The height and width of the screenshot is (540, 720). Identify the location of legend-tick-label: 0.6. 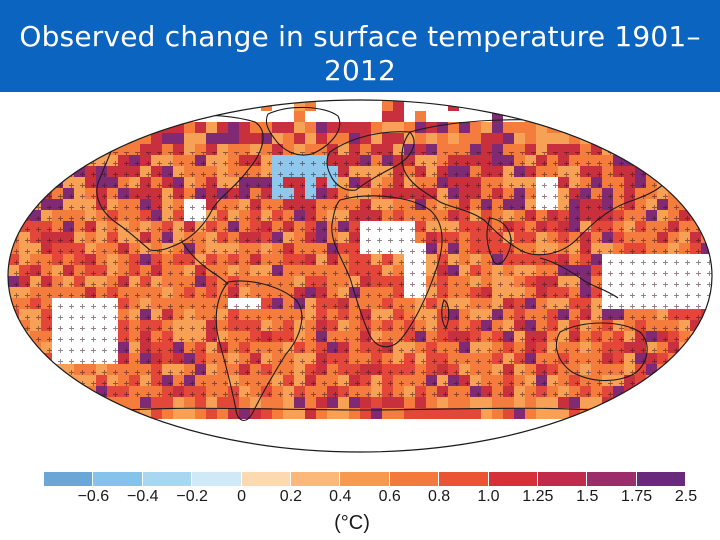
(389, 496).